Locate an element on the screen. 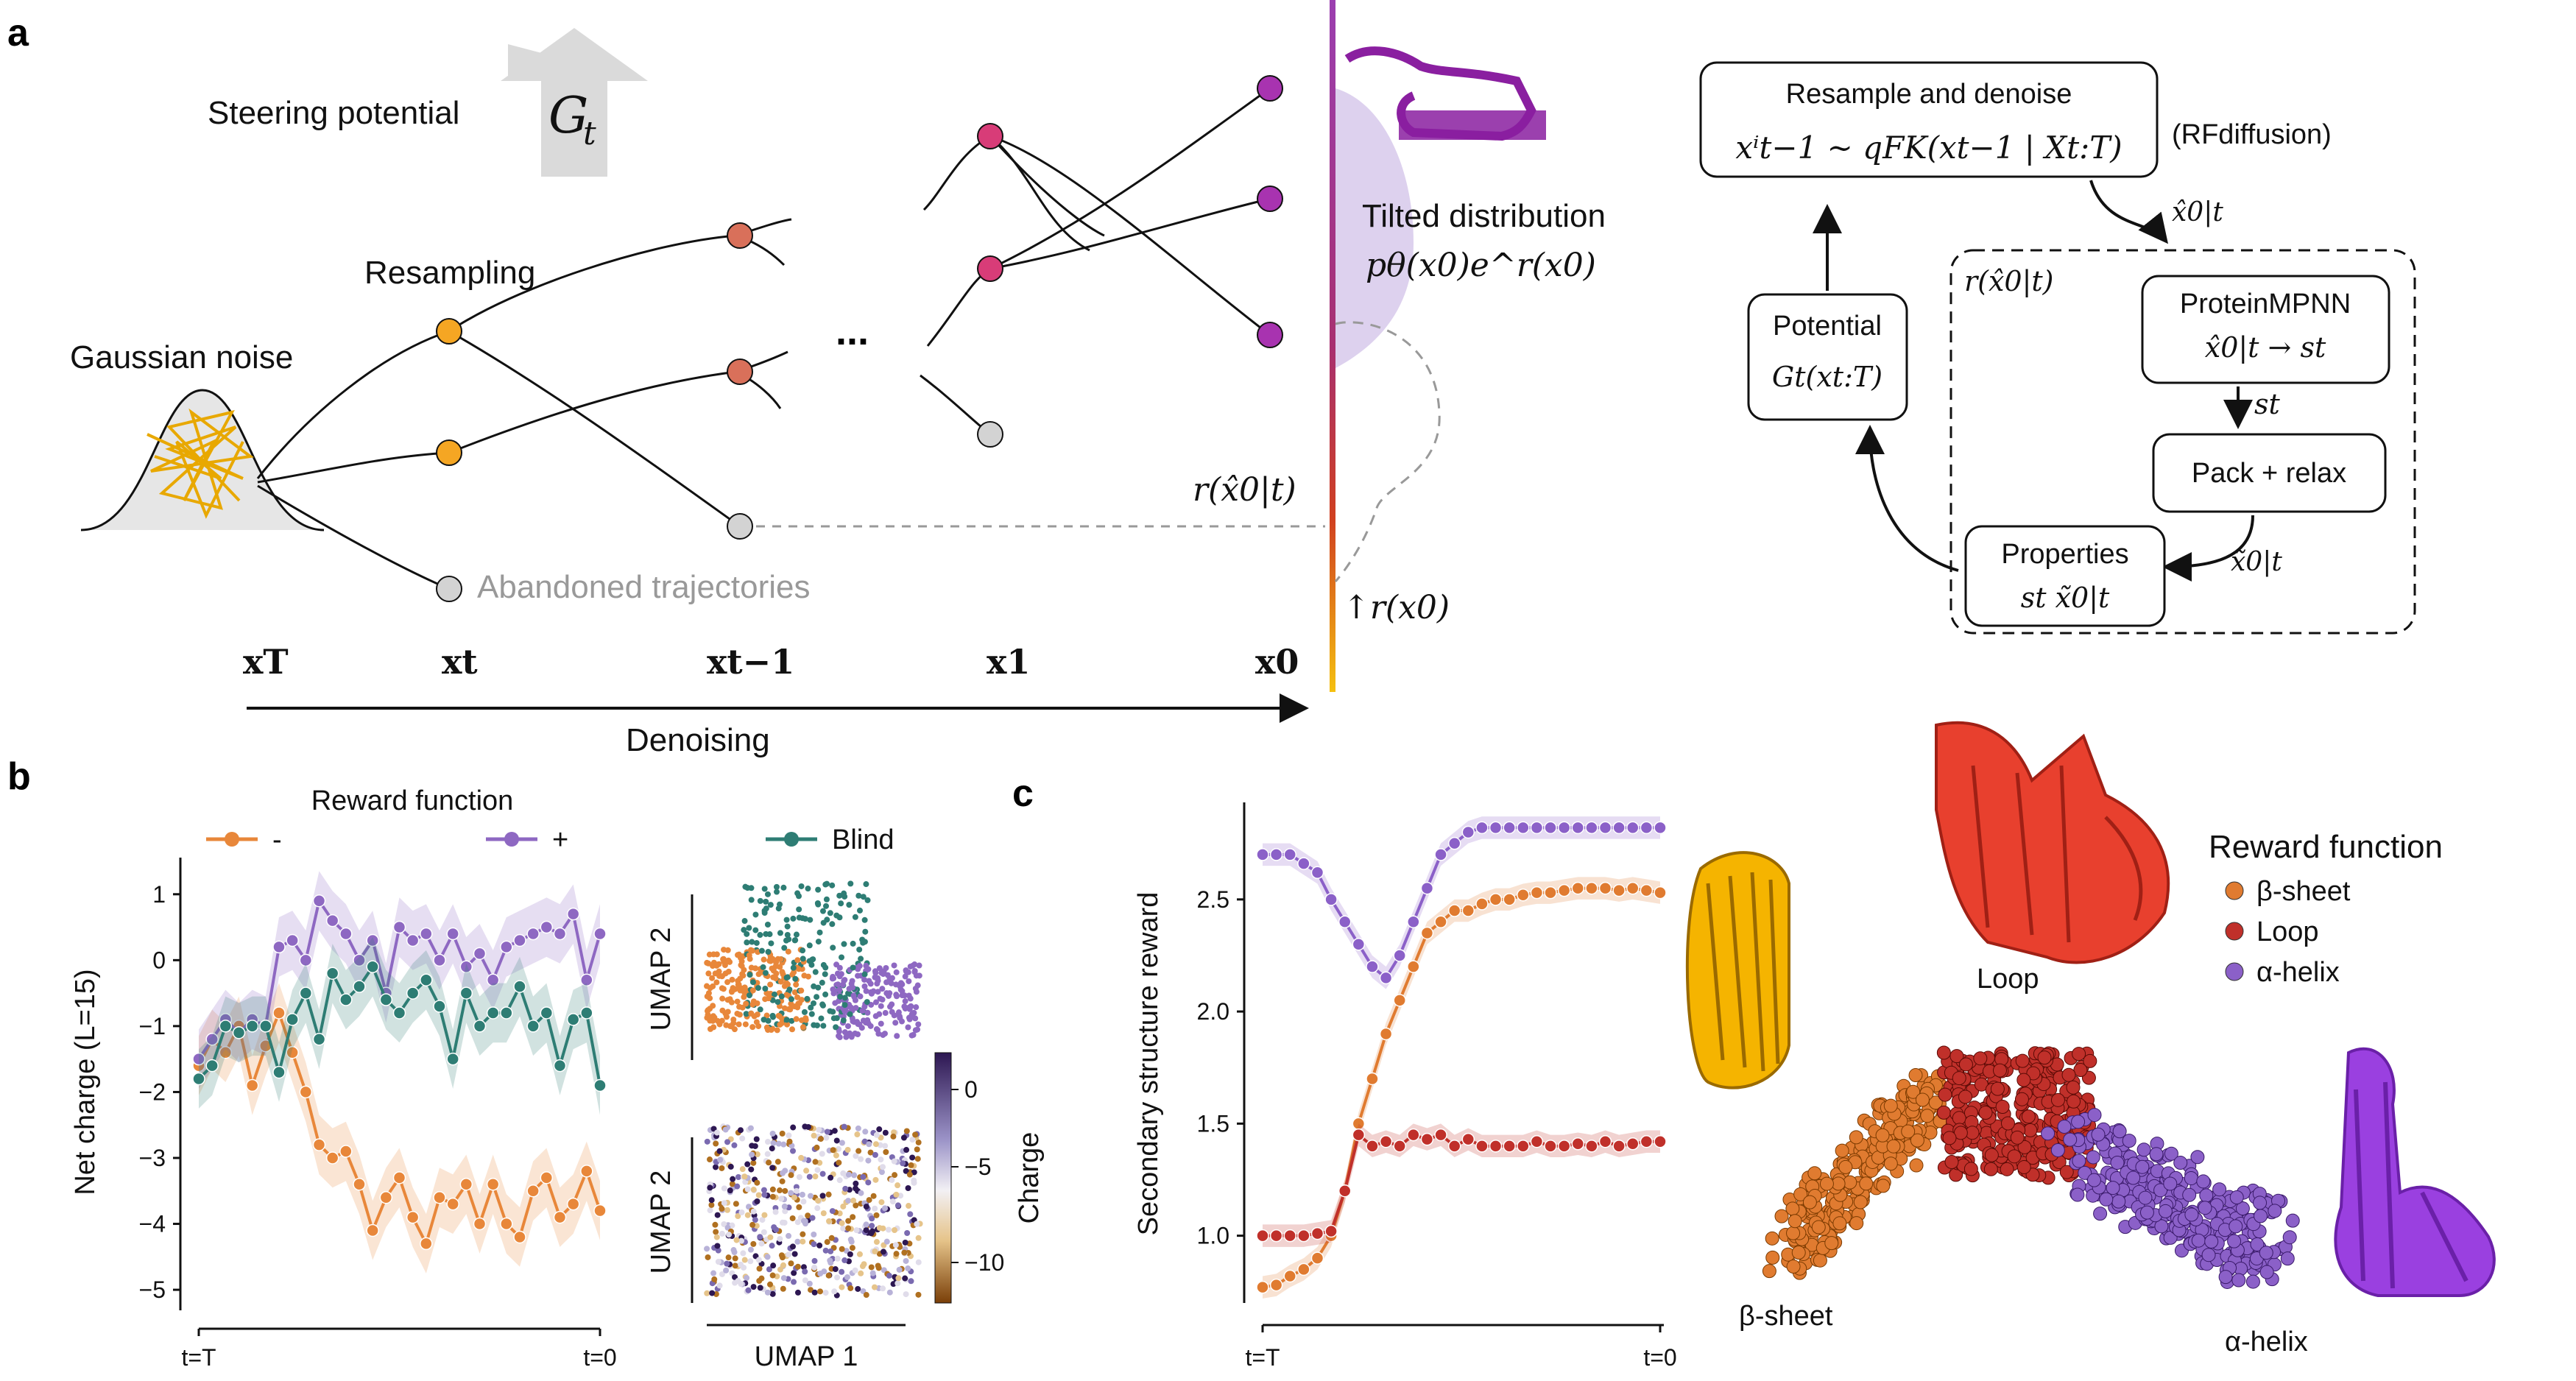  umap-y-label-top: UMAP 2 is located at coordinates (661, 980).